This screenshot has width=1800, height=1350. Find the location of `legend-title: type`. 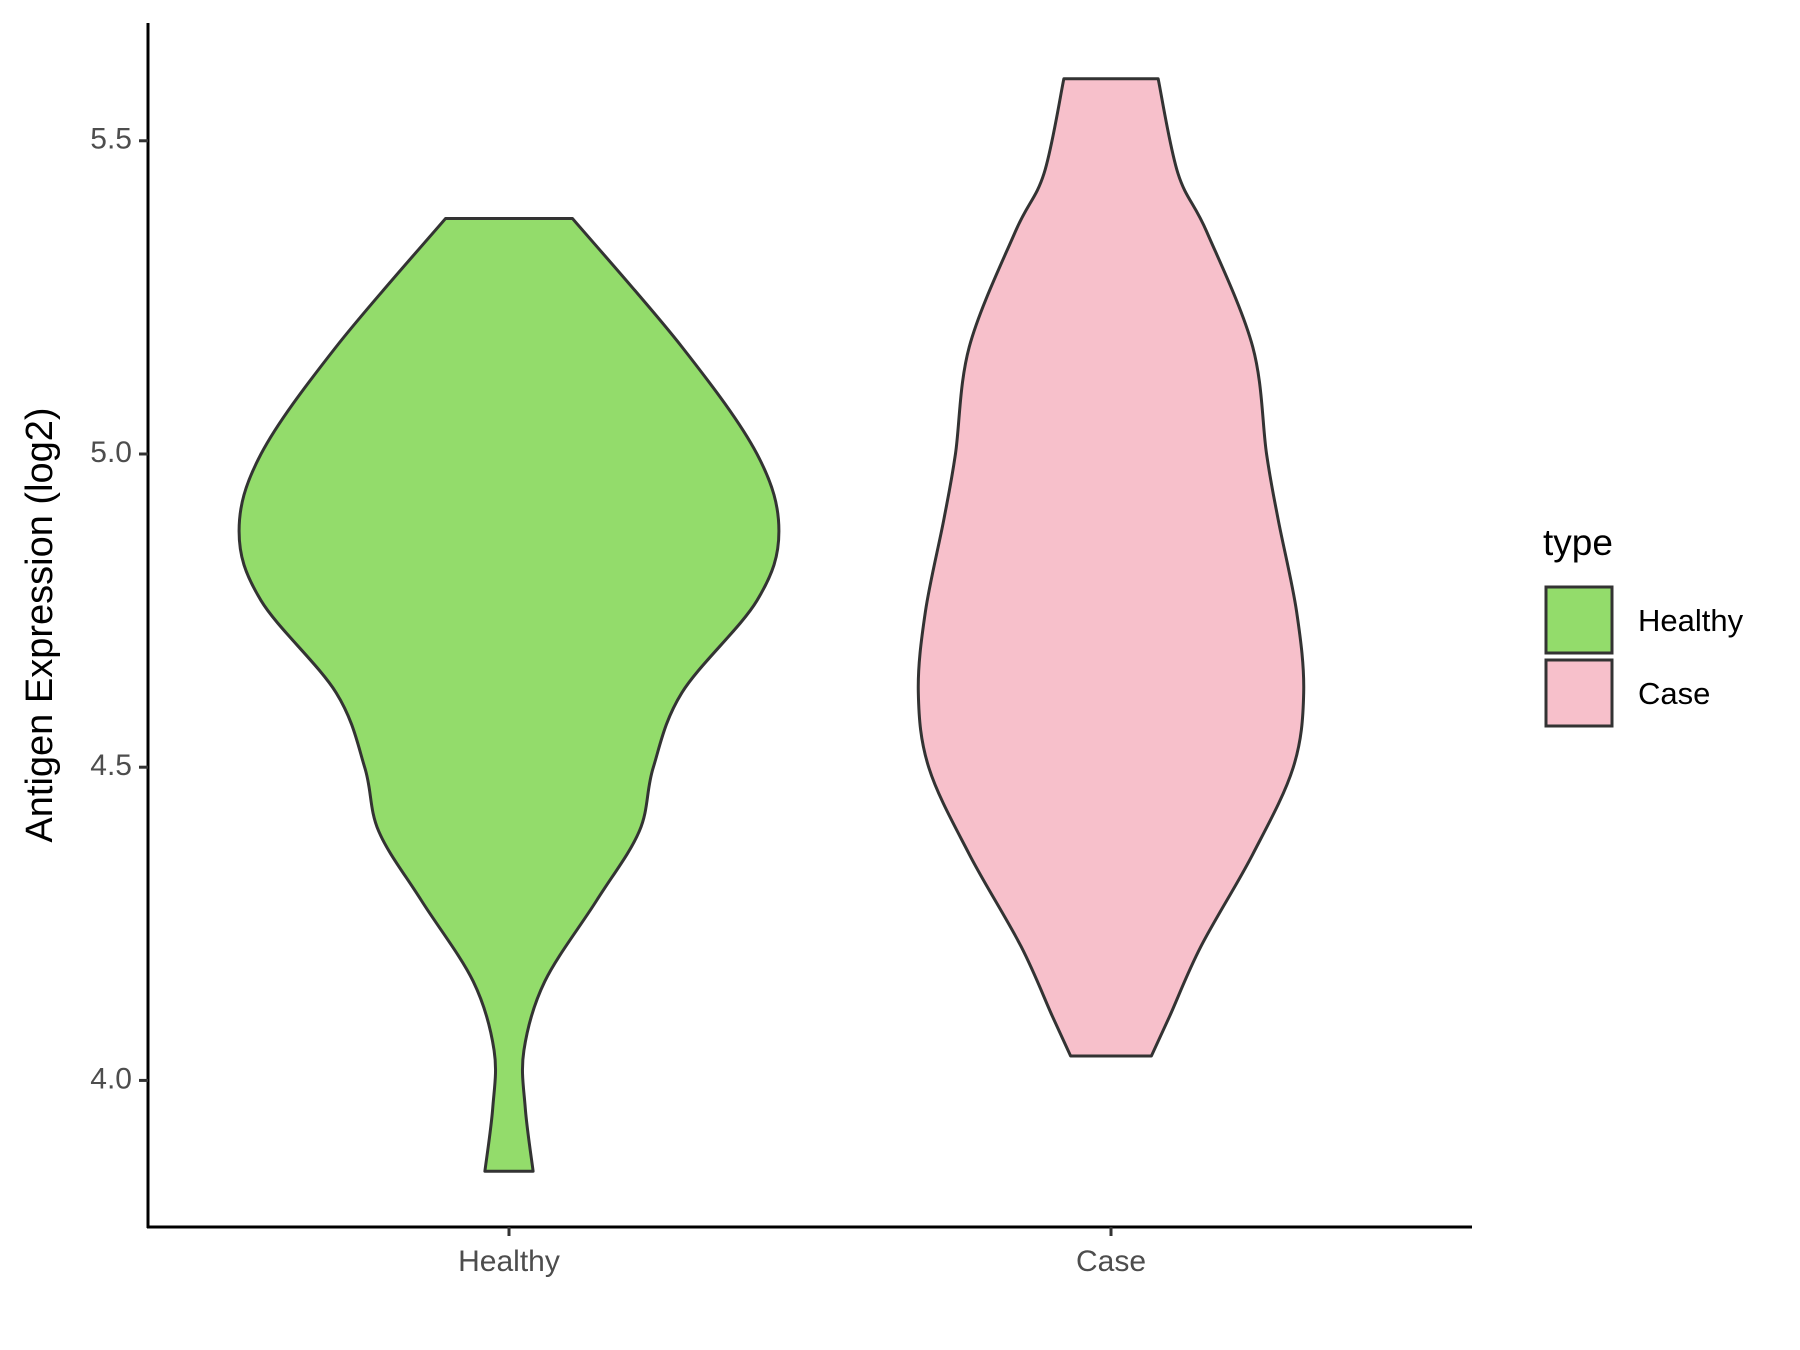

legend-title: type is located at coordinates (1578, 542).